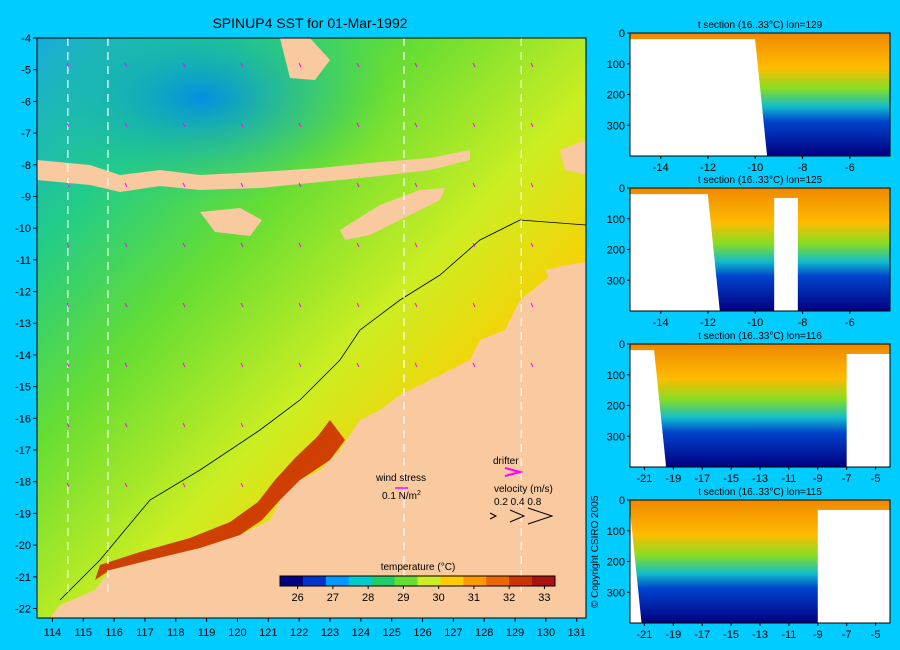 Image resolution: width=900 pixels, height=650 pixels. What do you see at coordinates (231, 222) in the screenshot?
I see `sumba-island` at bounding box center [231, 222].